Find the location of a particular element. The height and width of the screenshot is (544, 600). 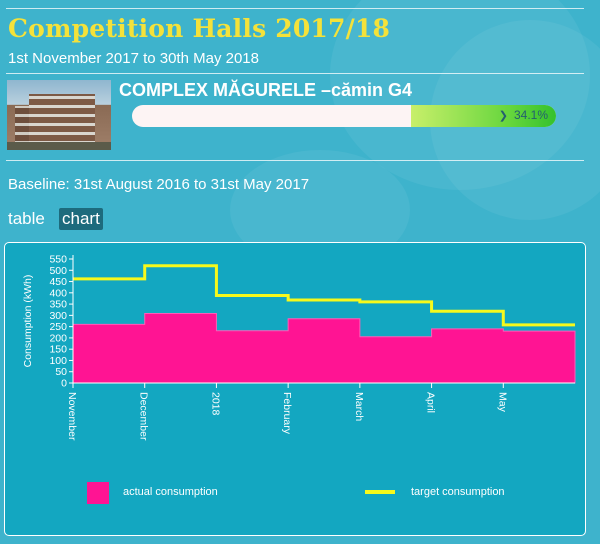

legend-label-target: target consumption is located at coordinates (458, 492).